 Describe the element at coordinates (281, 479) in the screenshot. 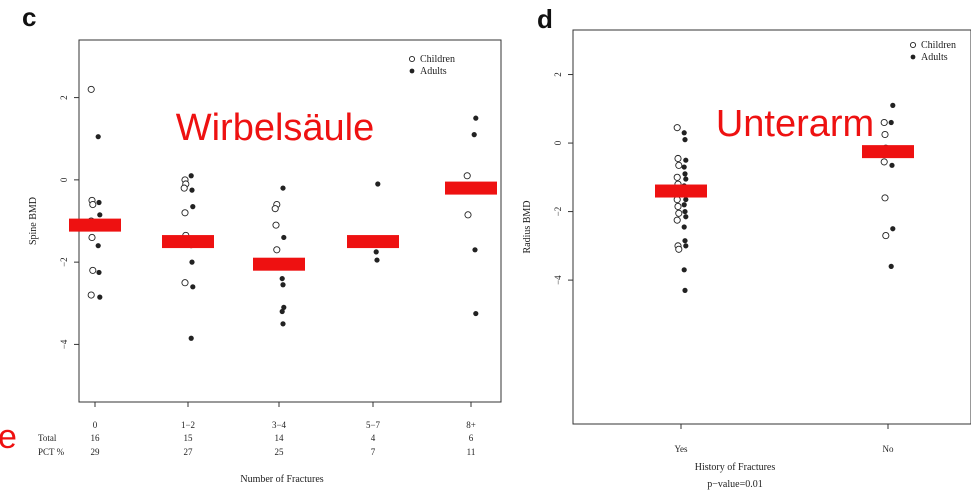

I see `x-axis-label: Number of Fractures` at that location.